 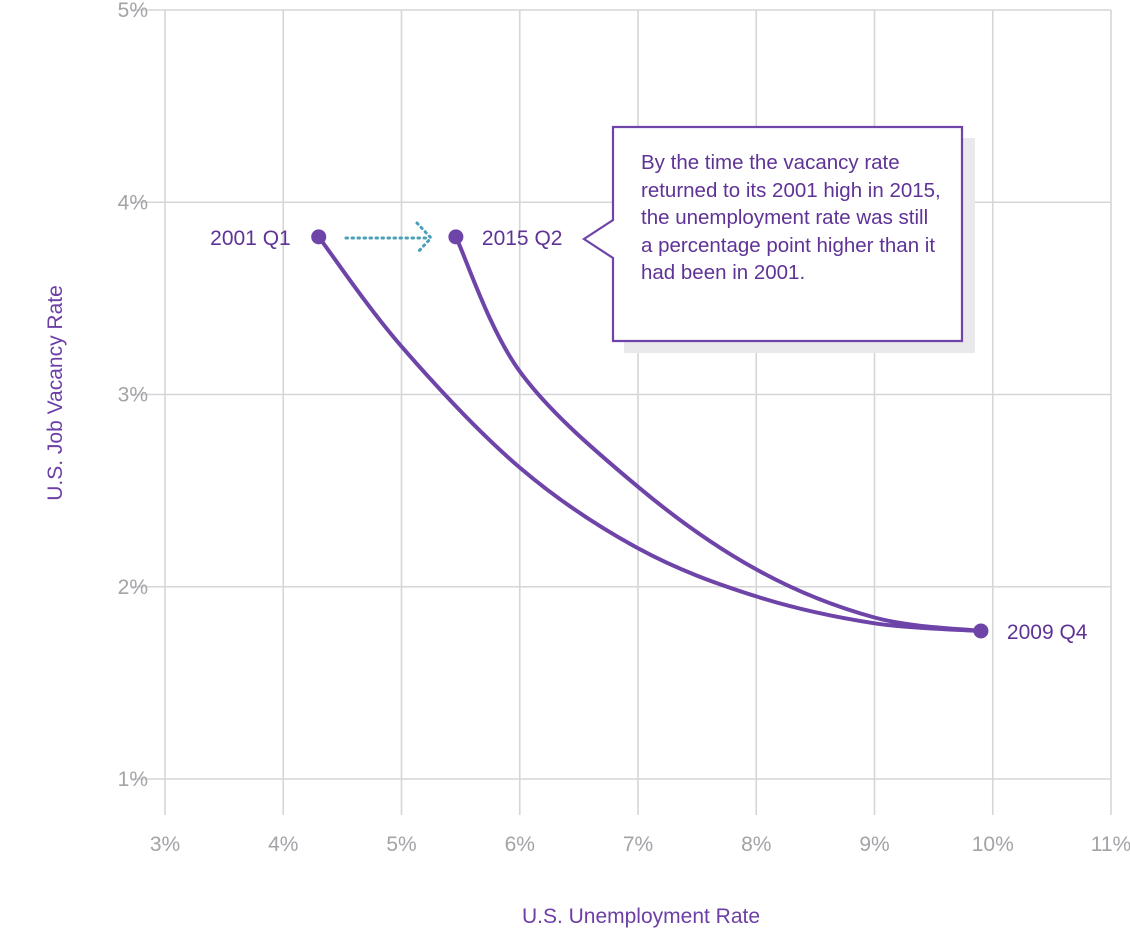 What do you see at coordinates (250, 238) in the screenshot?
I see `point-label: 2001 Q1` at bounding box center [250, 238].